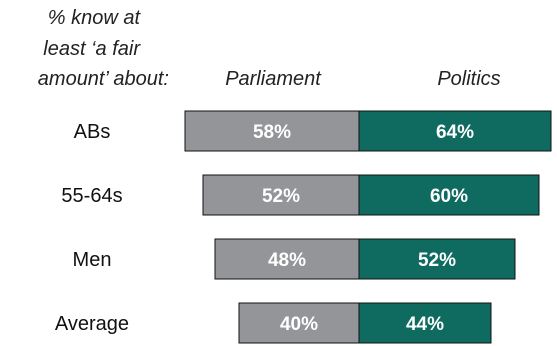 Image resolution: width=557 pixels, height=346 pixels. Describe the element at coordinates (103, 79) in the screenshot. I see `row-label-title-line-3: amount’ about:` at that location.